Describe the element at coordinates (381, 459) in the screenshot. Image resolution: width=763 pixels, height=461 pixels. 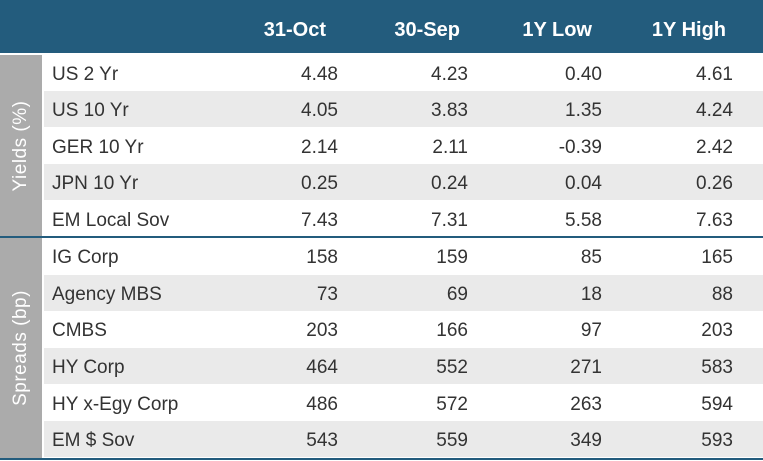
I see `table-bottom-border` at that location.